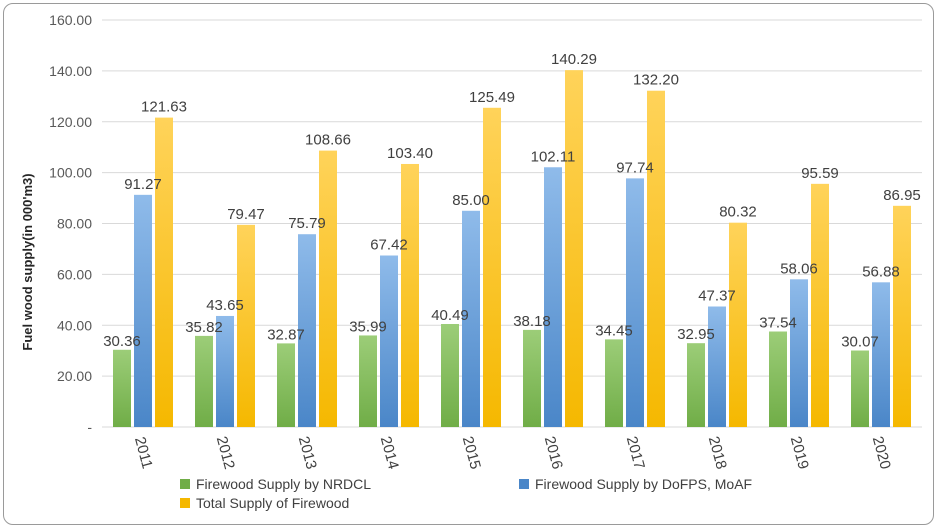 Image resolution: width=939 pixels, height=530 pixels. I want to click on bar-2019-s1, so click(778, 379).